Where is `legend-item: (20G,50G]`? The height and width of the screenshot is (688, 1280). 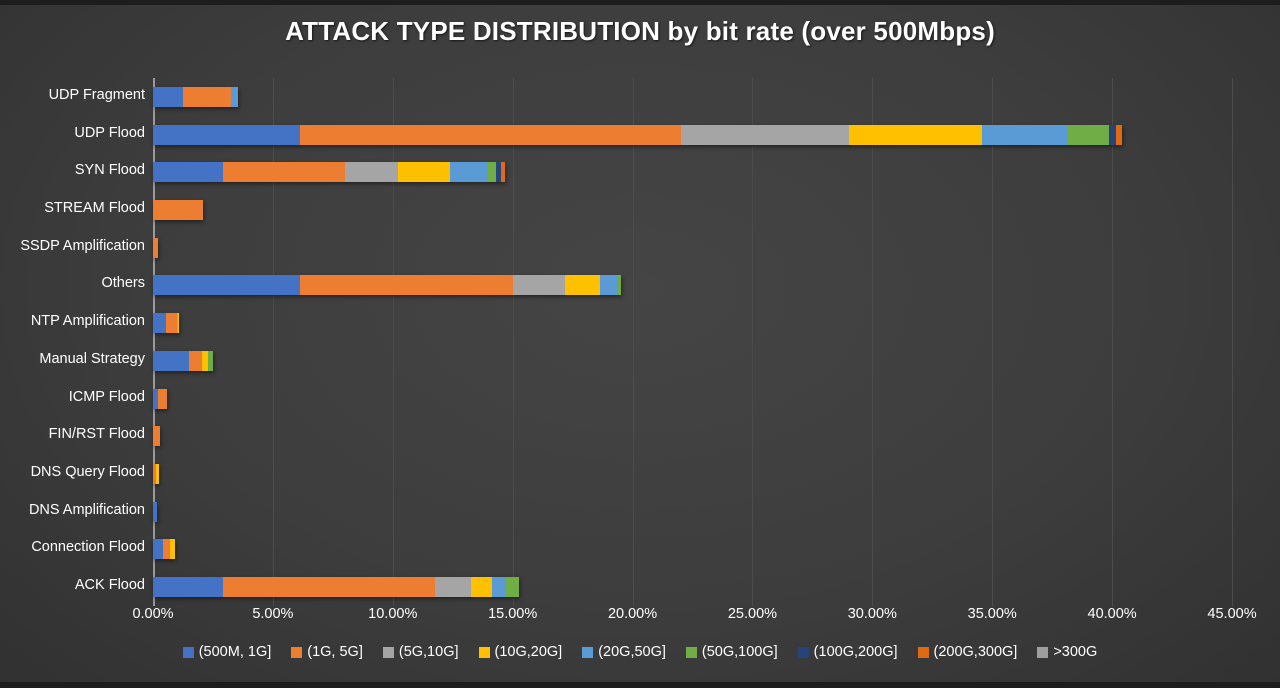
legend-item: (20G,50G] is located at coordinates (624, 652).